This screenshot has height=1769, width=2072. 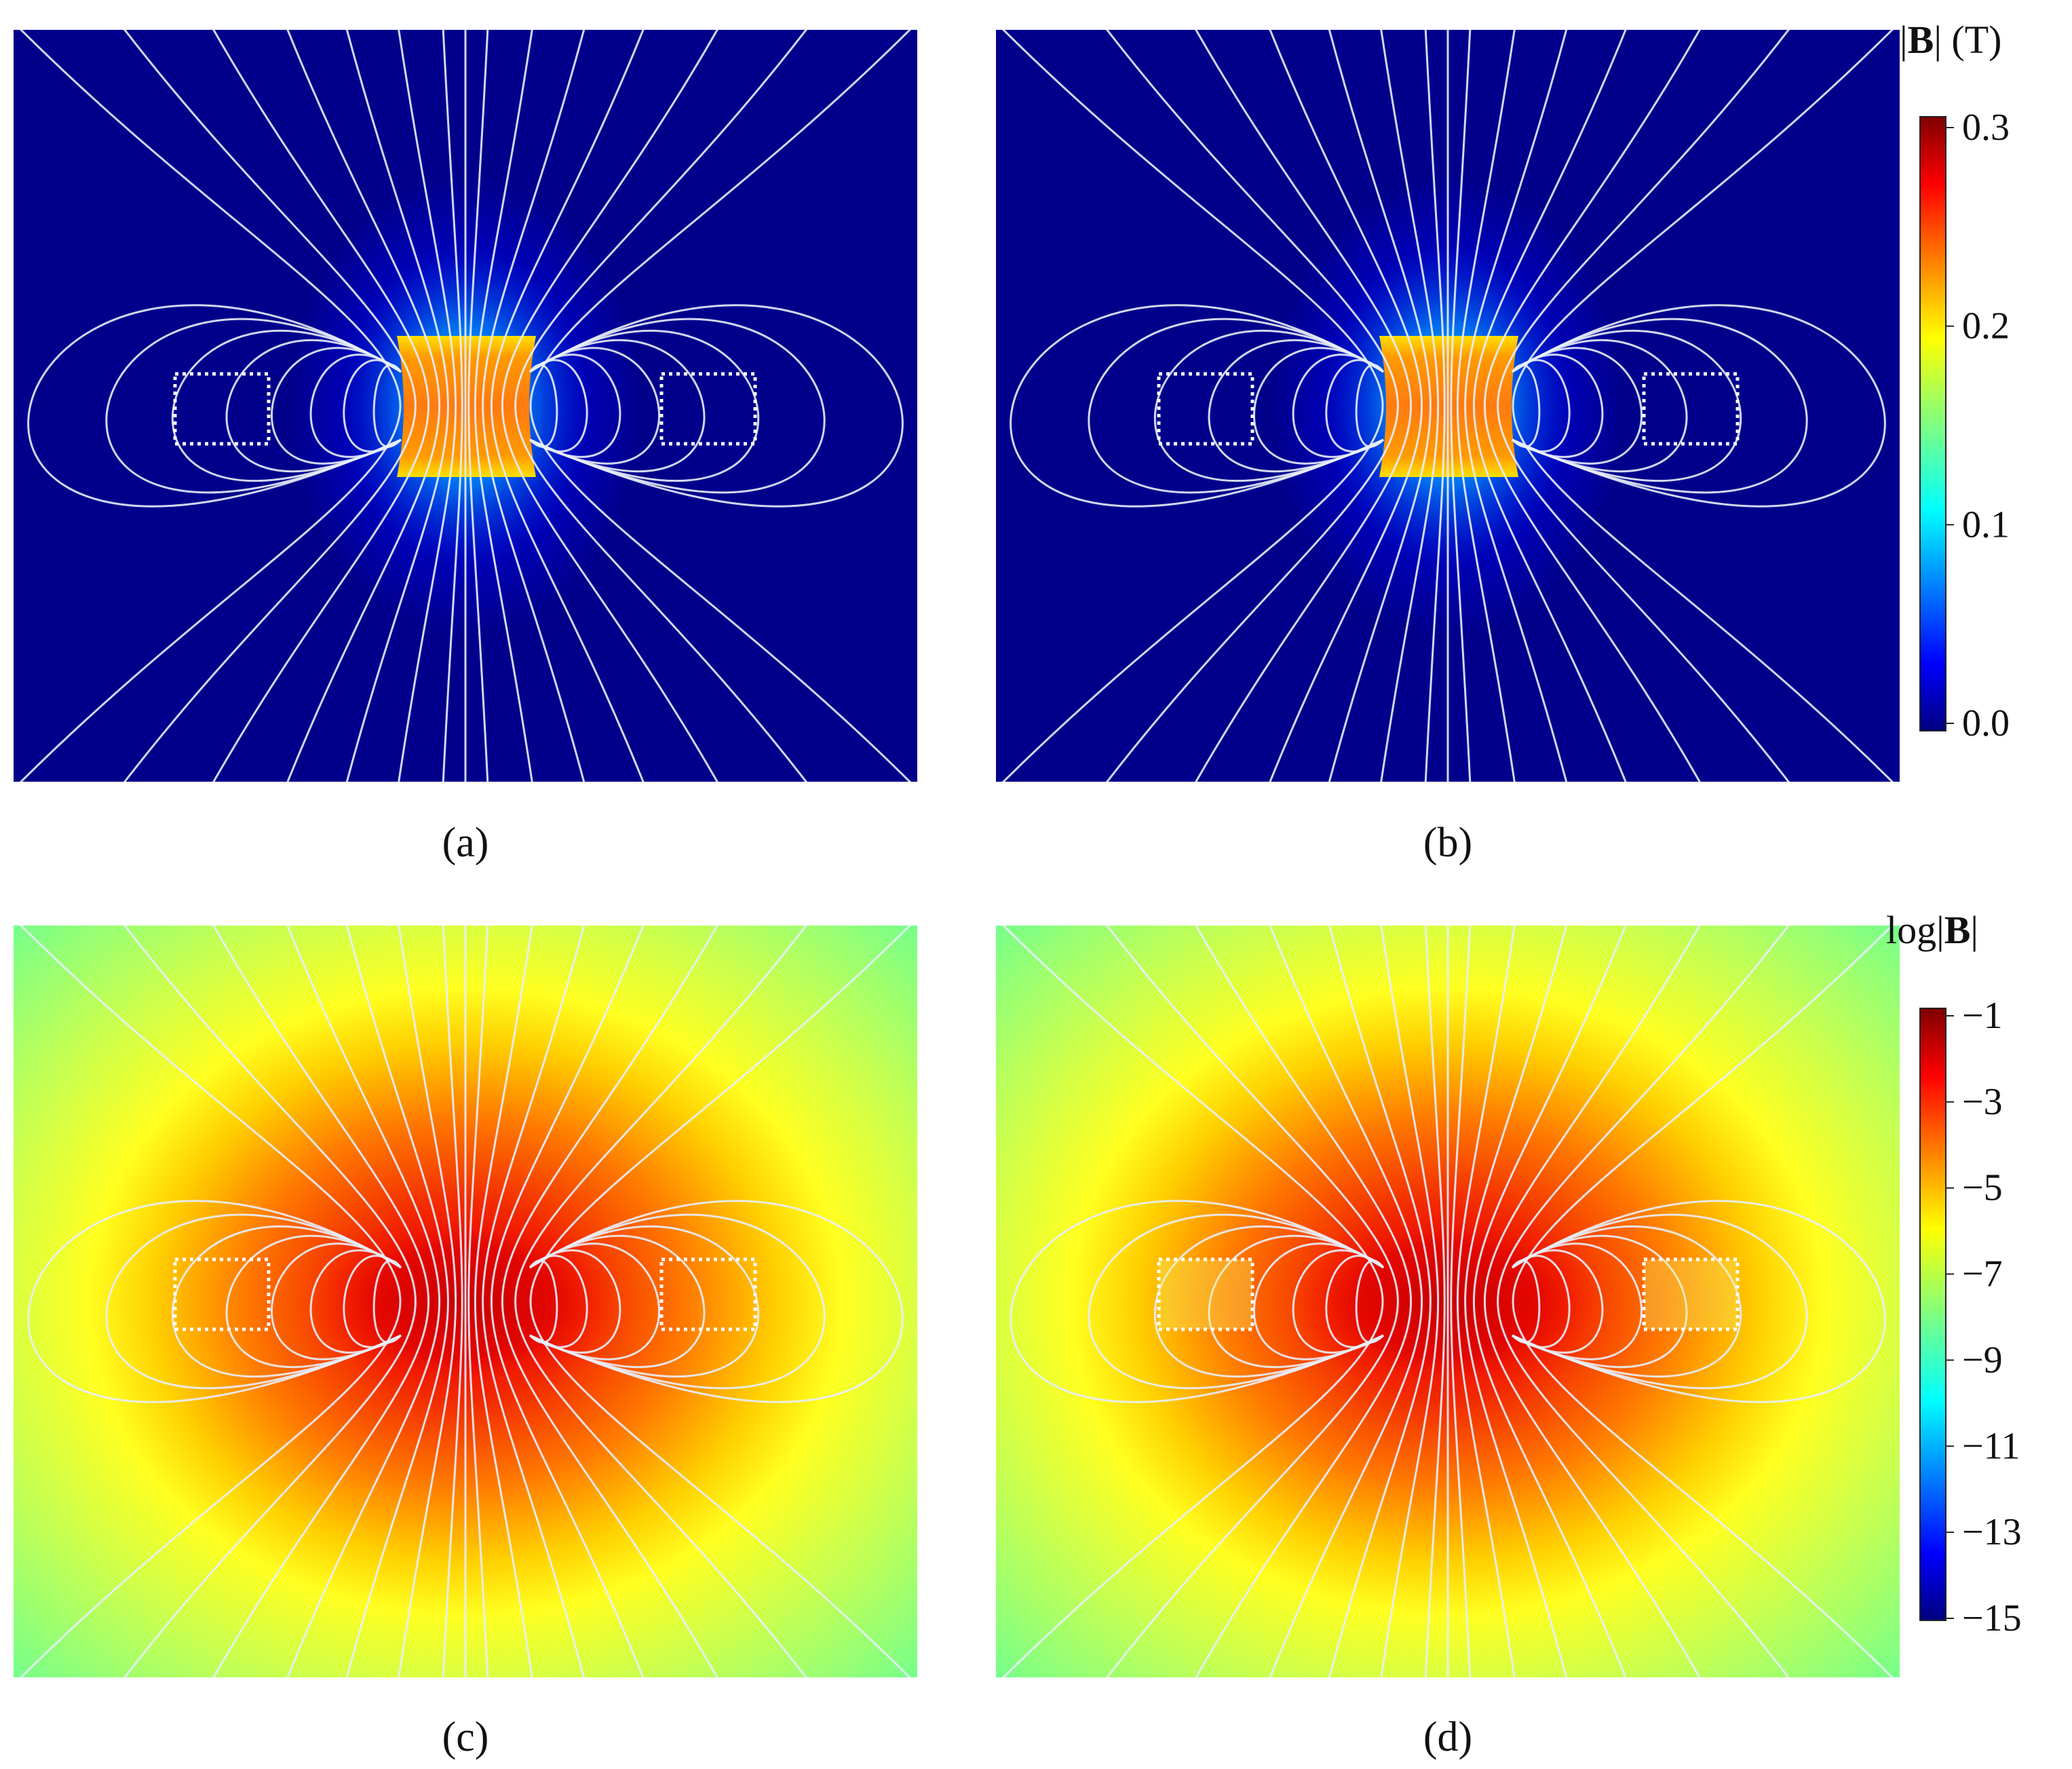 I want to click on panel-d-left-region-marker, so click(x=1205, y=1294).